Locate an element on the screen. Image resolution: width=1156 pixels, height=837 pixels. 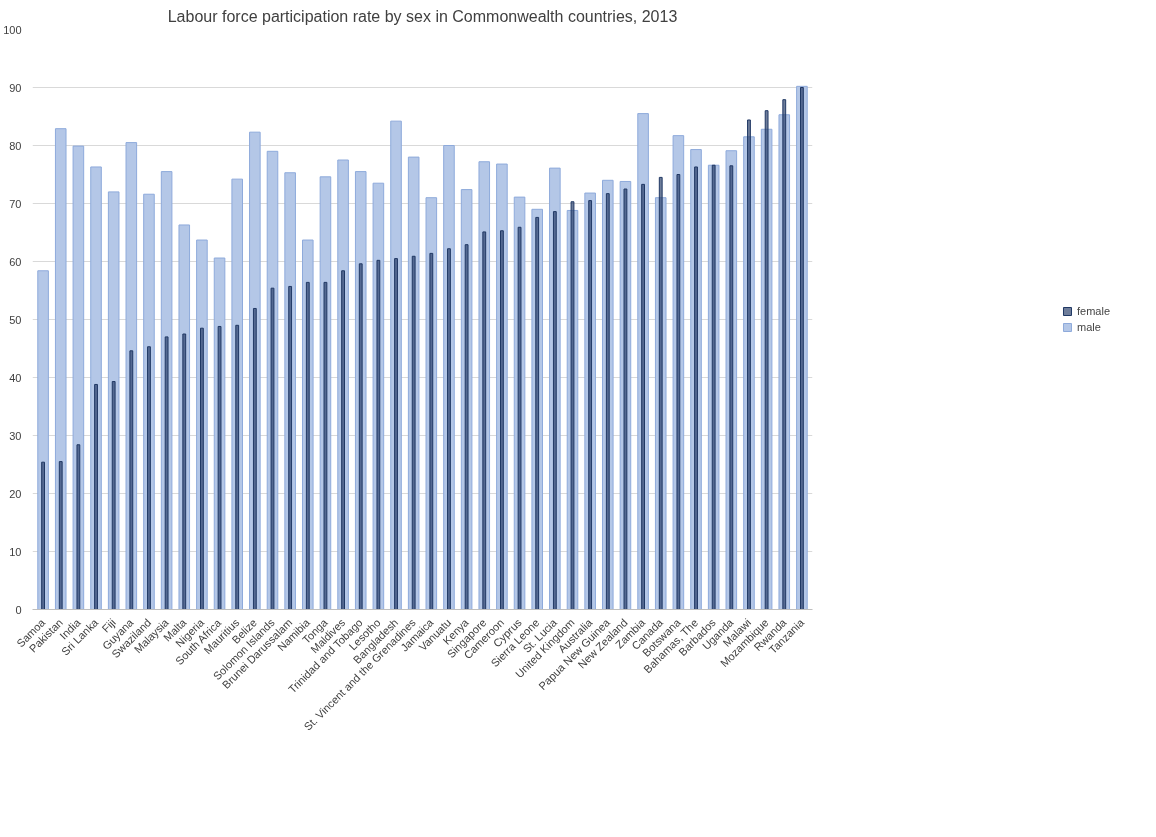
y-tick-label: 90 is located at coordinates (15, 87).